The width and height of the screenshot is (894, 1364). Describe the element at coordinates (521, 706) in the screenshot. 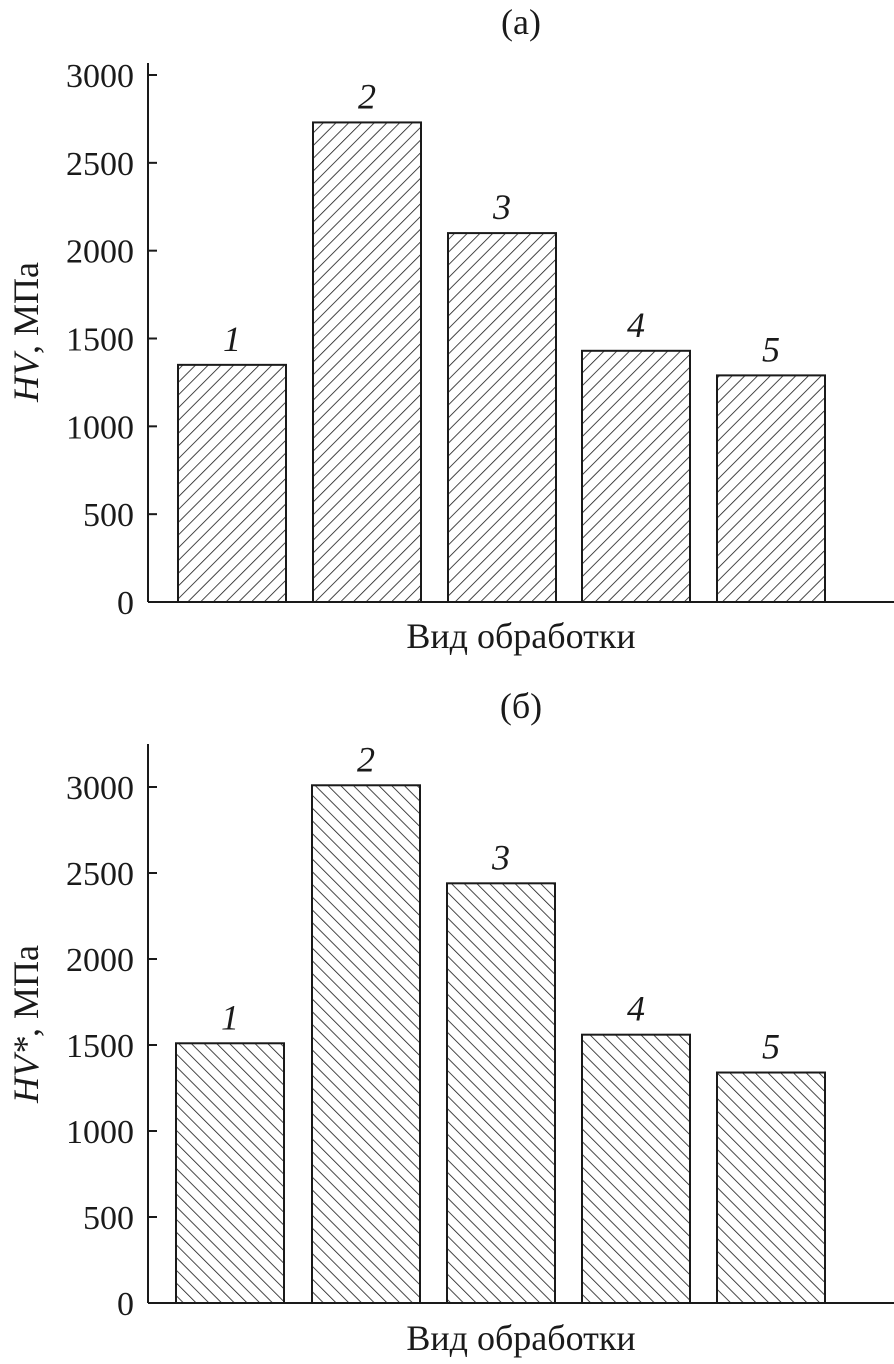

I see `panel-label: (б)` at that location.